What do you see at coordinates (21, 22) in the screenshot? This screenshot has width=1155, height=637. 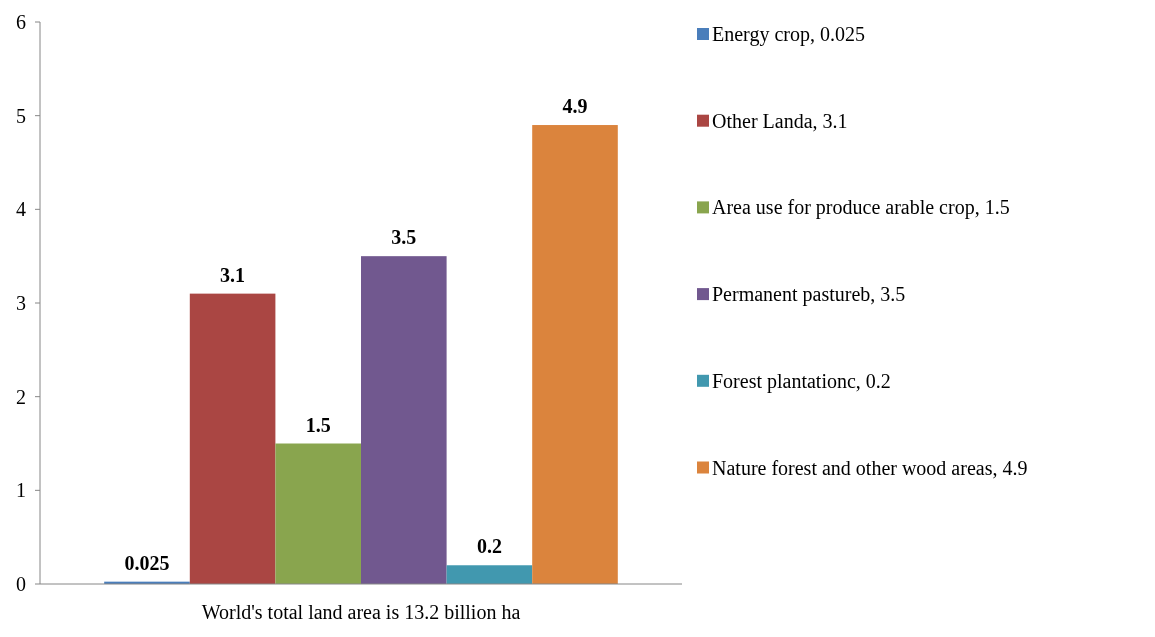 I see `y-tick-label: 6` at bounding box center [21, 22].